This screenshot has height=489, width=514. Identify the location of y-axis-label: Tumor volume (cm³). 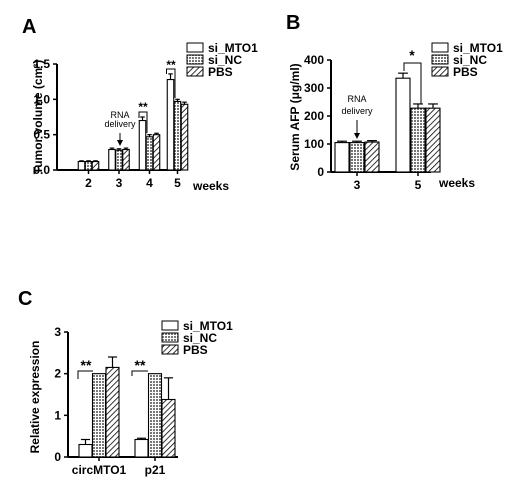
(38, 117).